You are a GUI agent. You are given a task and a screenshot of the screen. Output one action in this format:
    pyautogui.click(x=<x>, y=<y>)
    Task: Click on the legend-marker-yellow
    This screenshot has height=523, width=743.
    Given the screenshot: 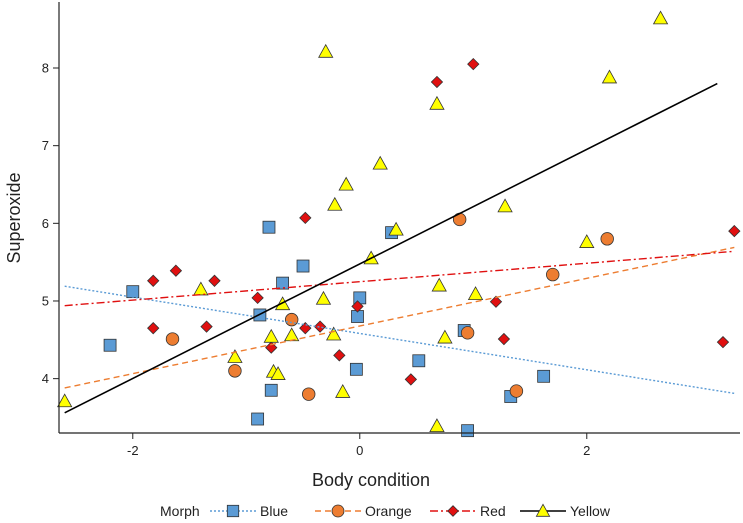 What is the action you would take?
    pyautogui.click(x=543, y=510)
    